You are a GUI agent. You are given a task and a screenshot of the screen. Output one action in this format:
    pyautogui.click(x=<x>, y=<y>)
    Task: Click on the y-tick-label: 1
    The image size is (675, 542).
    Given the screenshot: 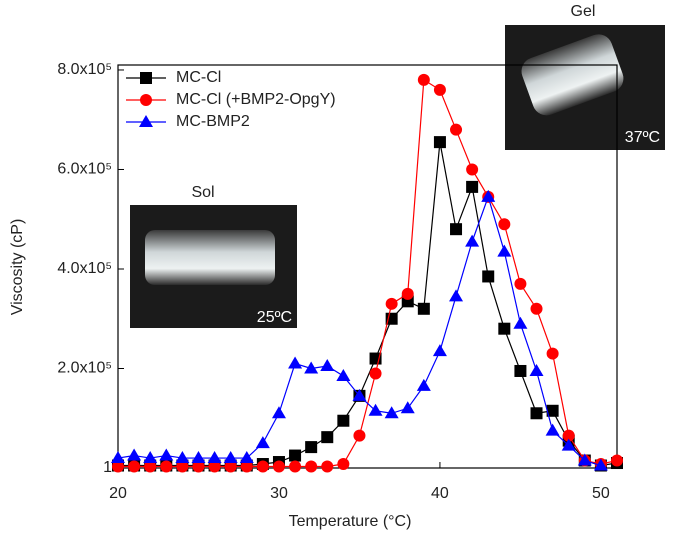 What is the action you would take?
    pyautogui.click(x=107, y=467)
    